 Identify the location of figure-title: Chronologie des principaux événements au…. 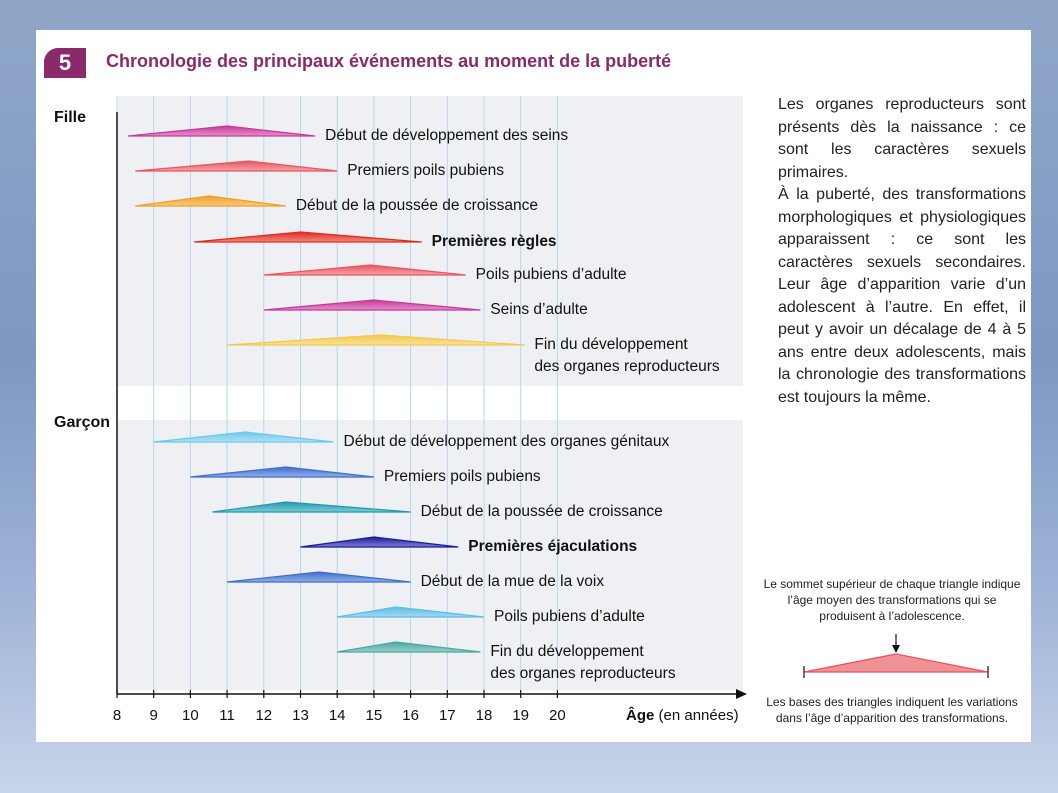
(389, 61).